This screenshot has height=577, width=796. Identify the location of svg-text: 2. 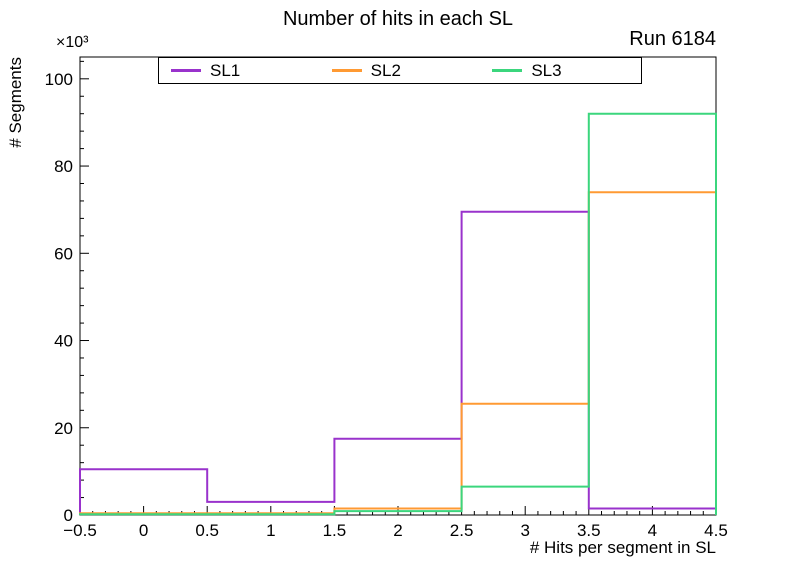
(397, 530).